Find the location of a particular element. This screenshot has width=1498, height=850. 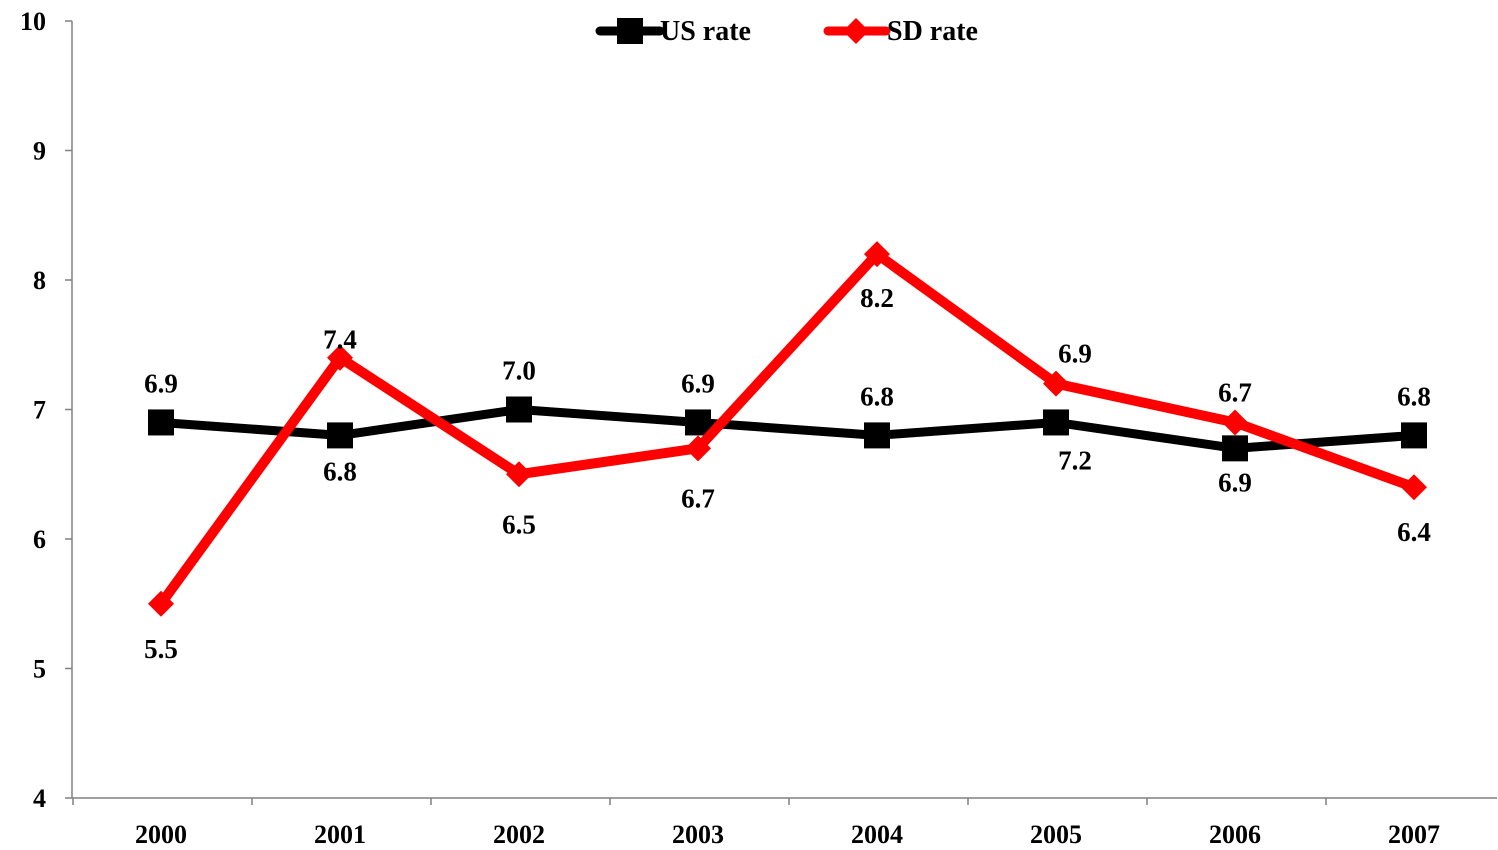

data-label: 6.5 is located at coordinates (519, 524).